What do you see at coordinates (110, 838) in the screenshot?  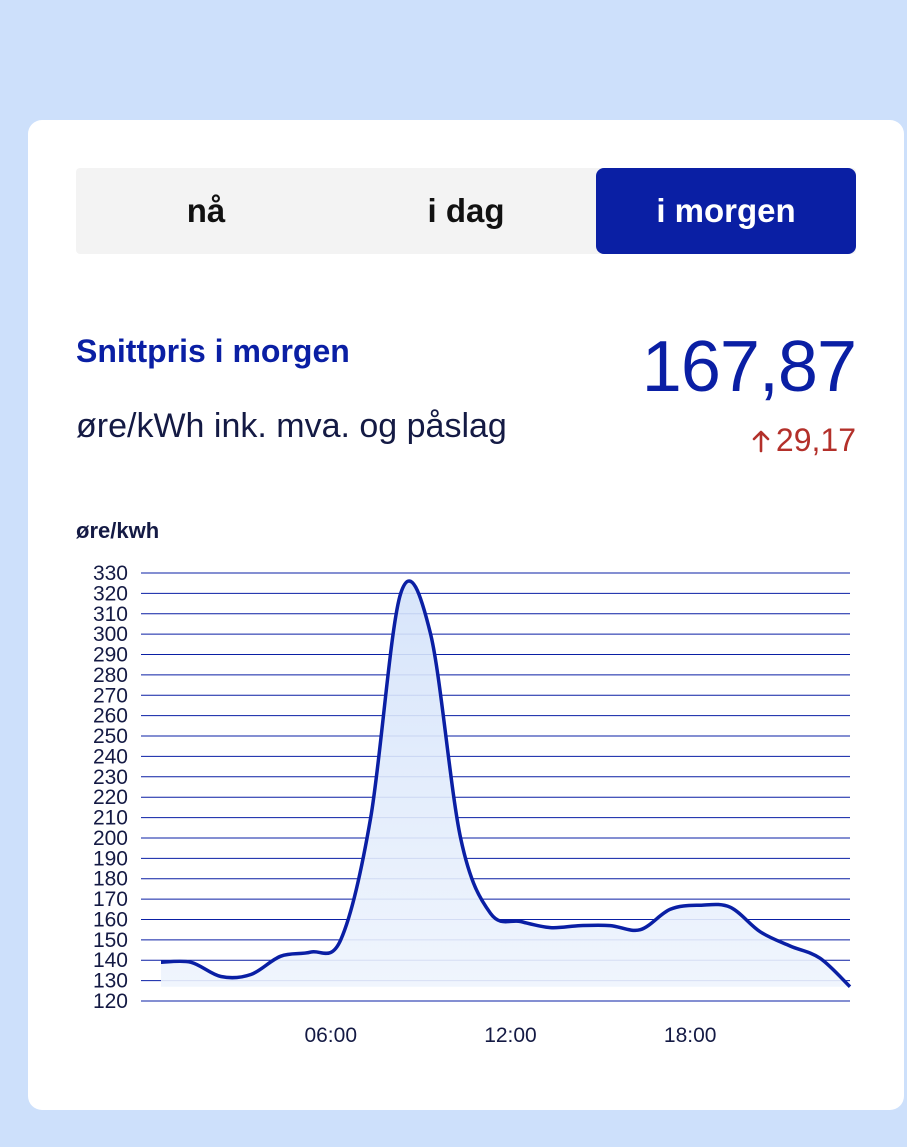 I see `y-tick-label: 200` at bounding box center [110, 838].